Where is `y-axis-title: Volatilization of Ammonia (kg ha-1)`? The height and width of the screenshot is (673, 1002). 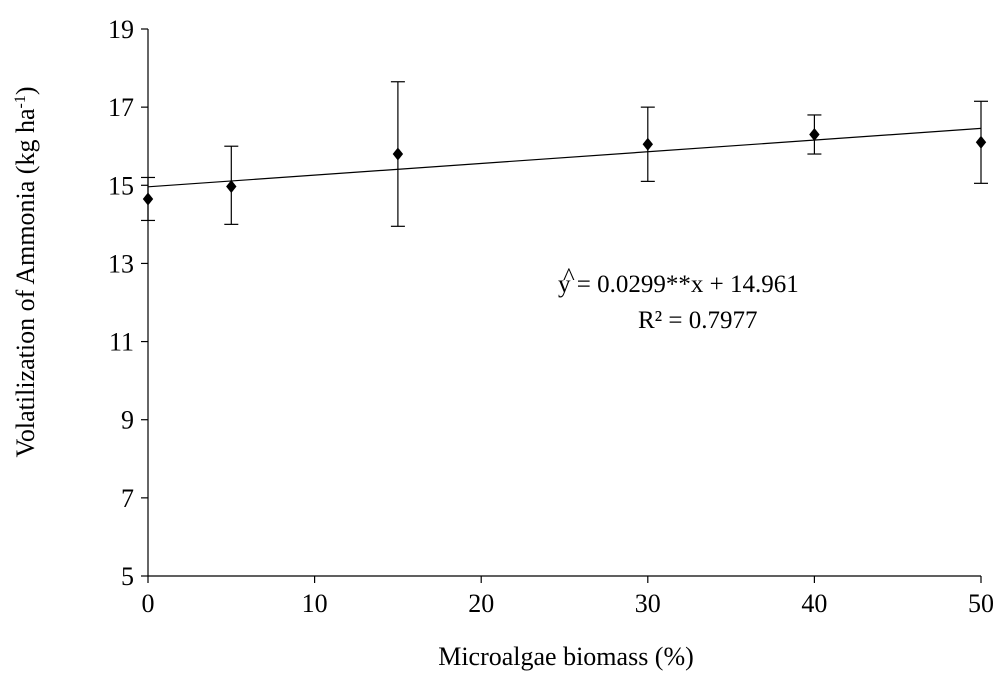
y-axis-title: Volatilization of Ammonia (kg ha-1) is located at coordinates (25, 271).